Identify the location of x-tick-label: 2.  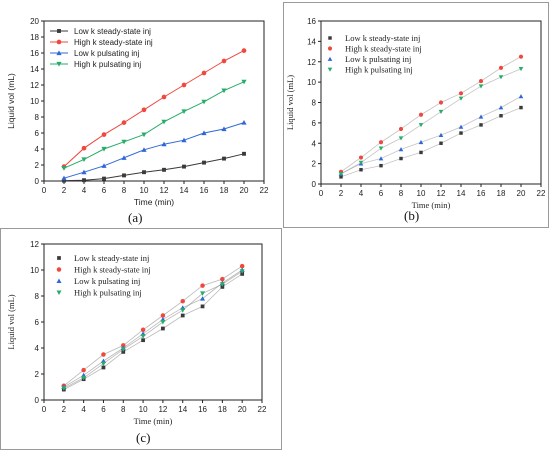
(64, 190).